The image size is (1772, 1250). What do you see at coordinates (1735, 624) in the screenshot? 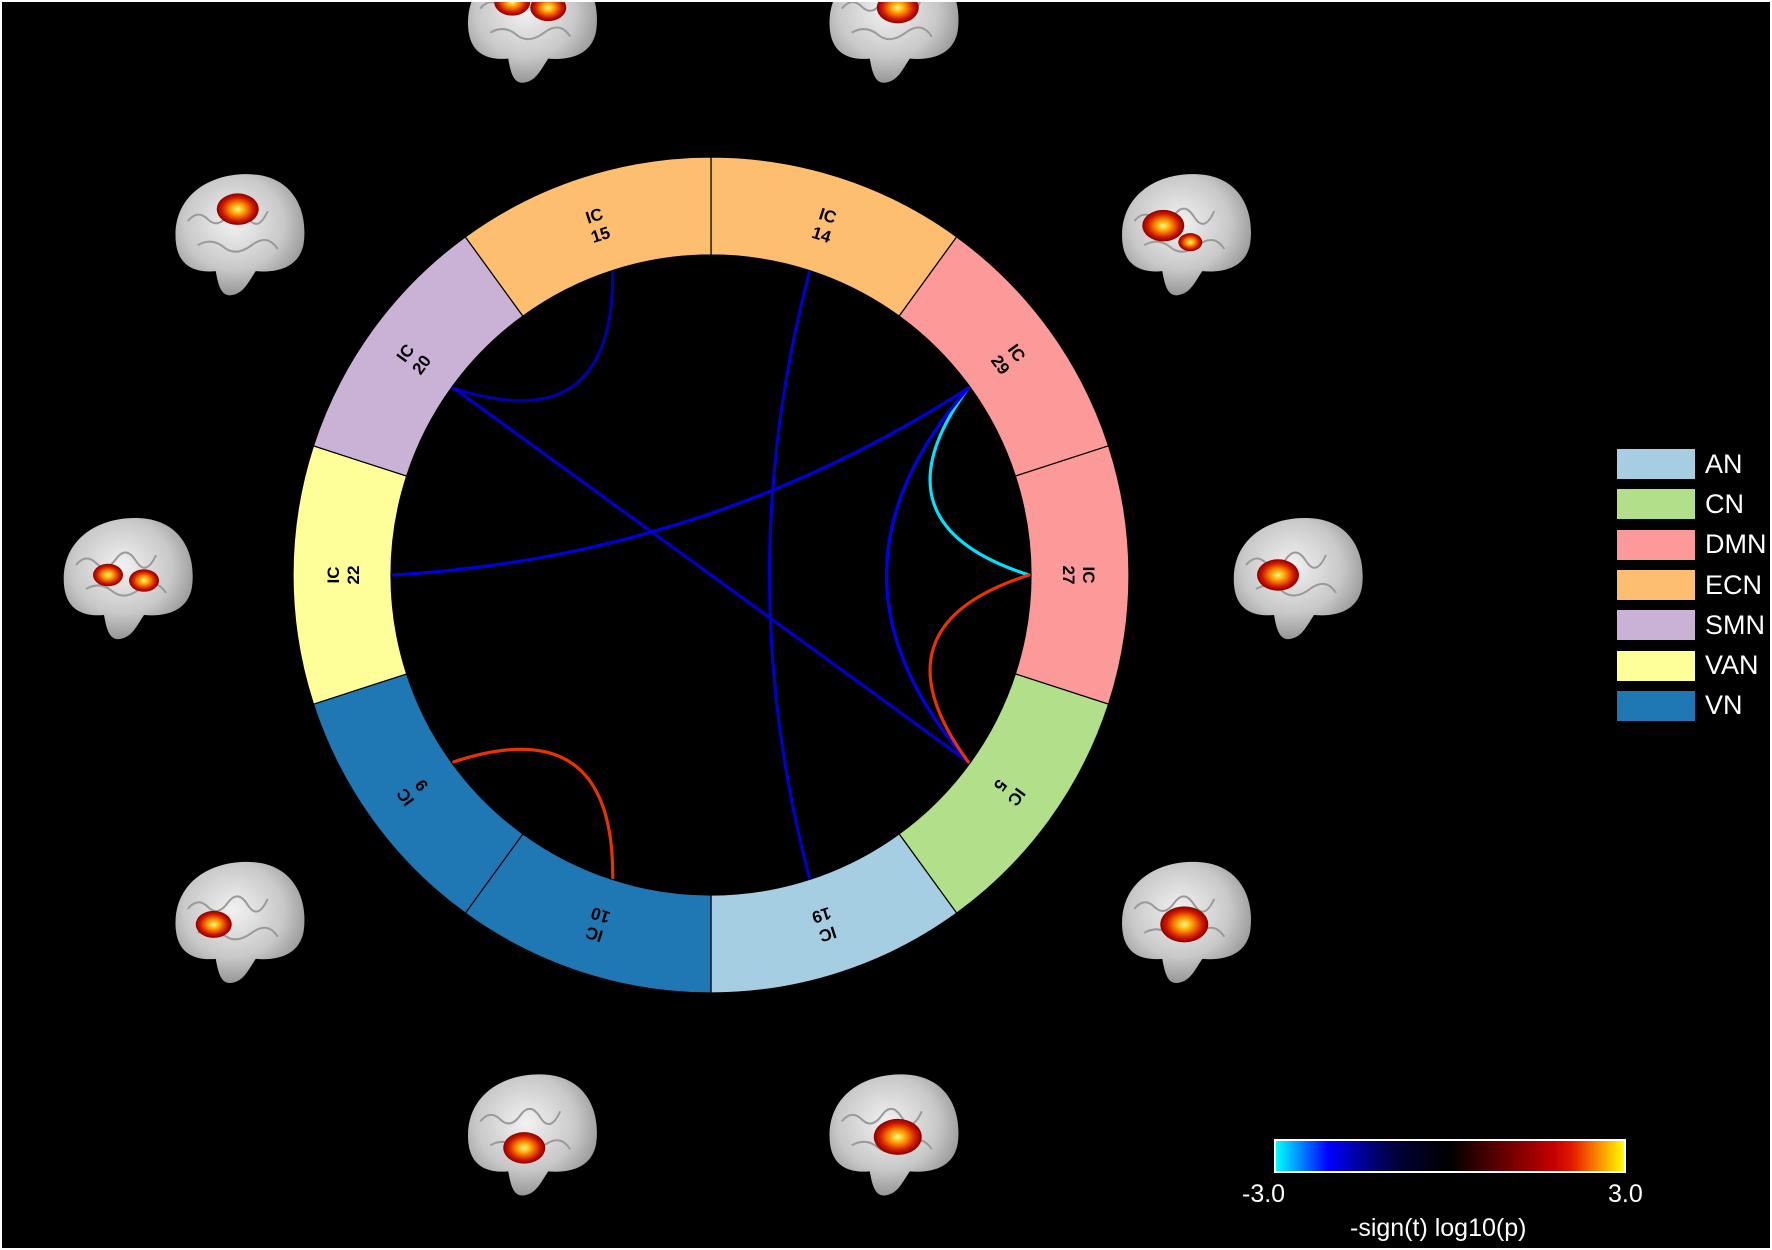
I see `legend-label: SMN` at bounding box center [1735, 624].